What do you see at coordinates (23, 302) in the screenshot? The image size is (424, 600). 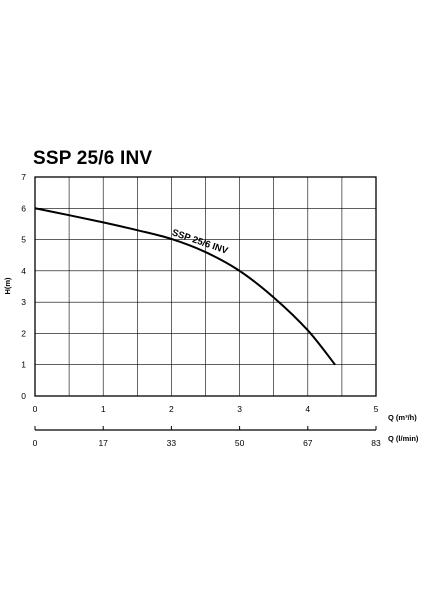 I see `y-tick-label: 3` at bounding box center [23, 302].